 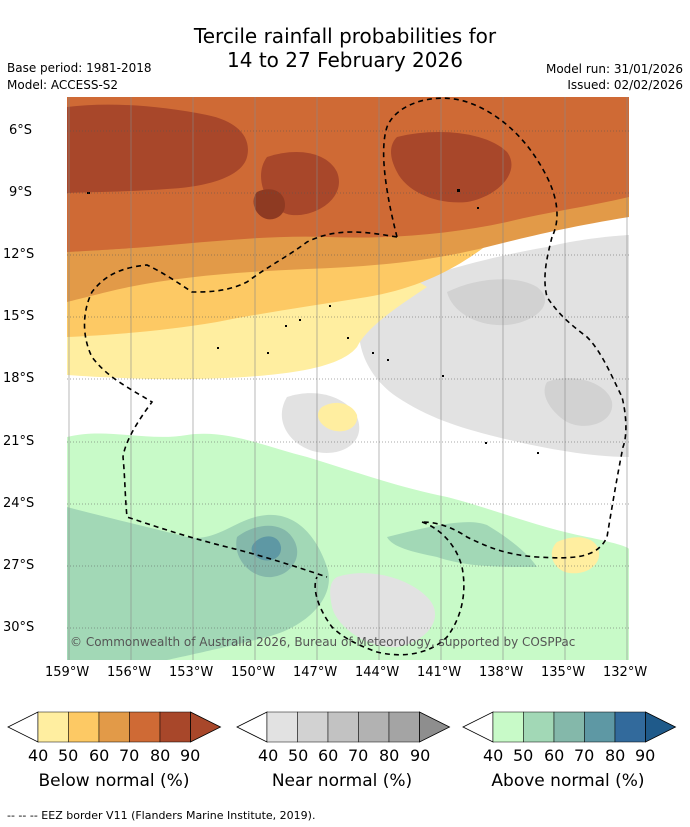 What do you see at coordinates (554, 755) in the screenshot?
I see `above-tick-60: 60` at bounding box center [554, 755].